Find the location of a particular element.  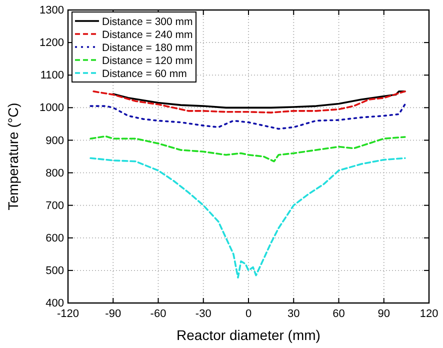

x-tick-label: -120 is located at coordinates (68, 314).